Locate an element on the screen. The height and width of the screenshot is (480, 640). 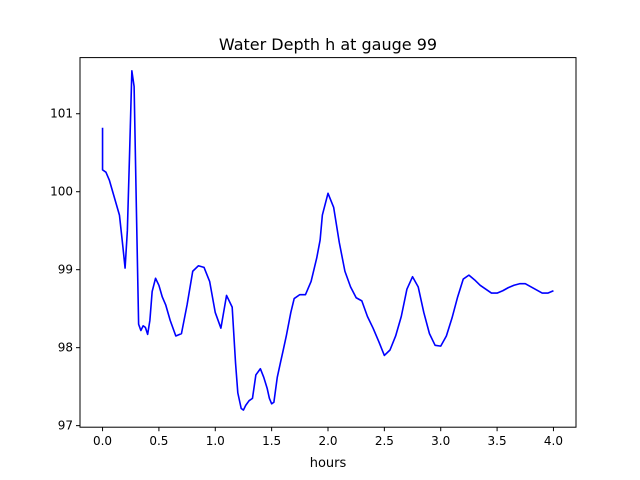
x-tick-label: 2.0 is located at coordinates (327, 441).